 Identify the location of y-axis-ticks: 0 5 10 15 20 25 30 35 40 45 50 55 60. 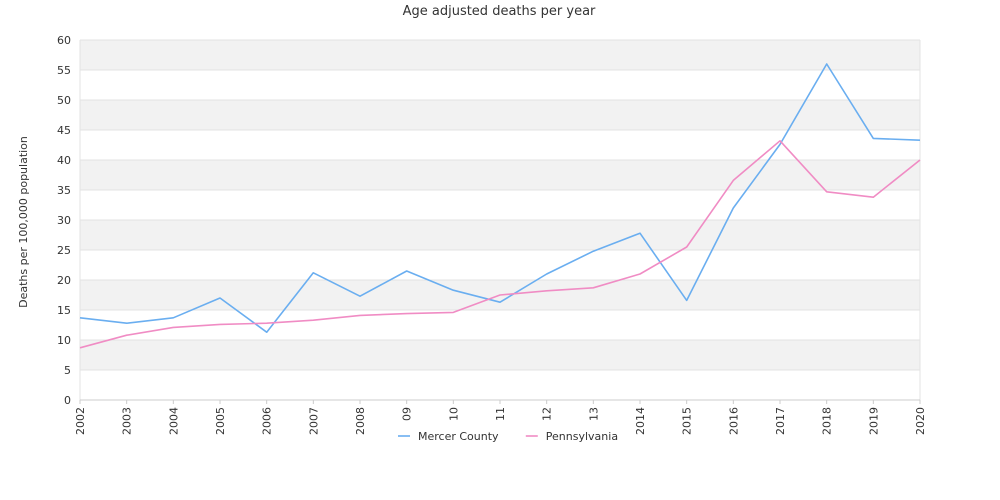
(64, 220).